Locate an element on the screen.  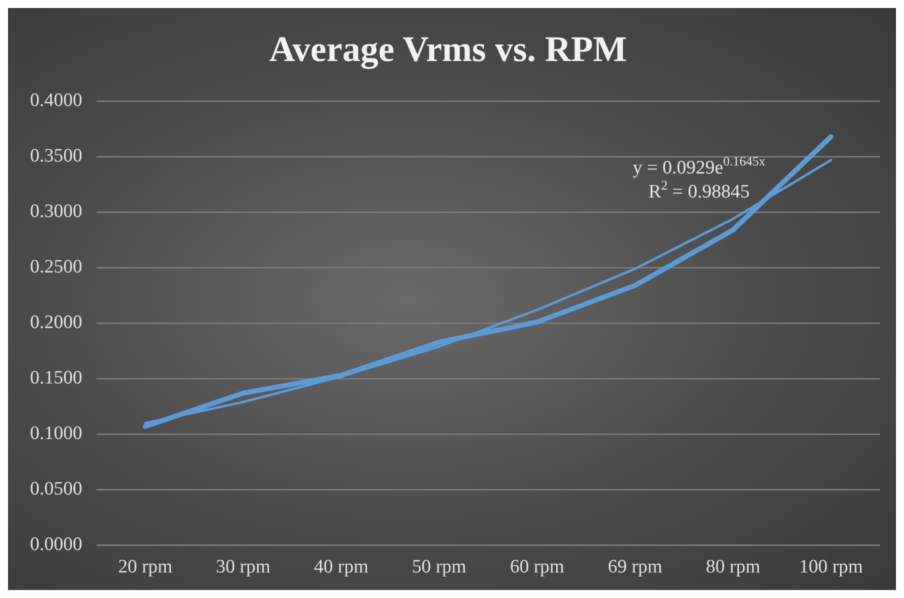
x-tick-label: 20 rpm is located at coordinates (145, 567).